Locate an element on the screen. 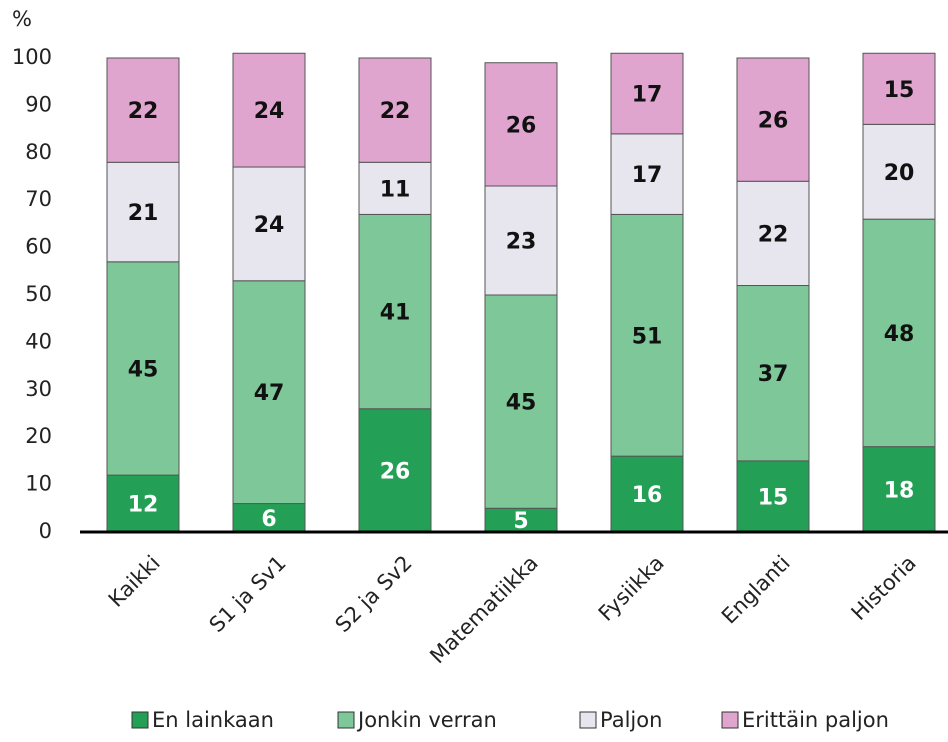 This screenshot has height=742, width=948. x-tick-label: S2 ja Sv2 is located at coordinates (374, 594).